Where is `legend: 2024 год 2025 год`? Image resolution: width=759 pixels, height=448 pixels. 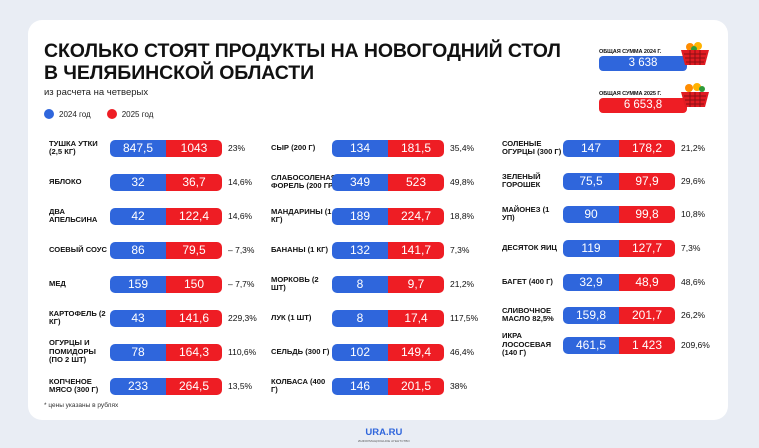 legend: 2024 год 2025 год is located at coordinates (106, 114).